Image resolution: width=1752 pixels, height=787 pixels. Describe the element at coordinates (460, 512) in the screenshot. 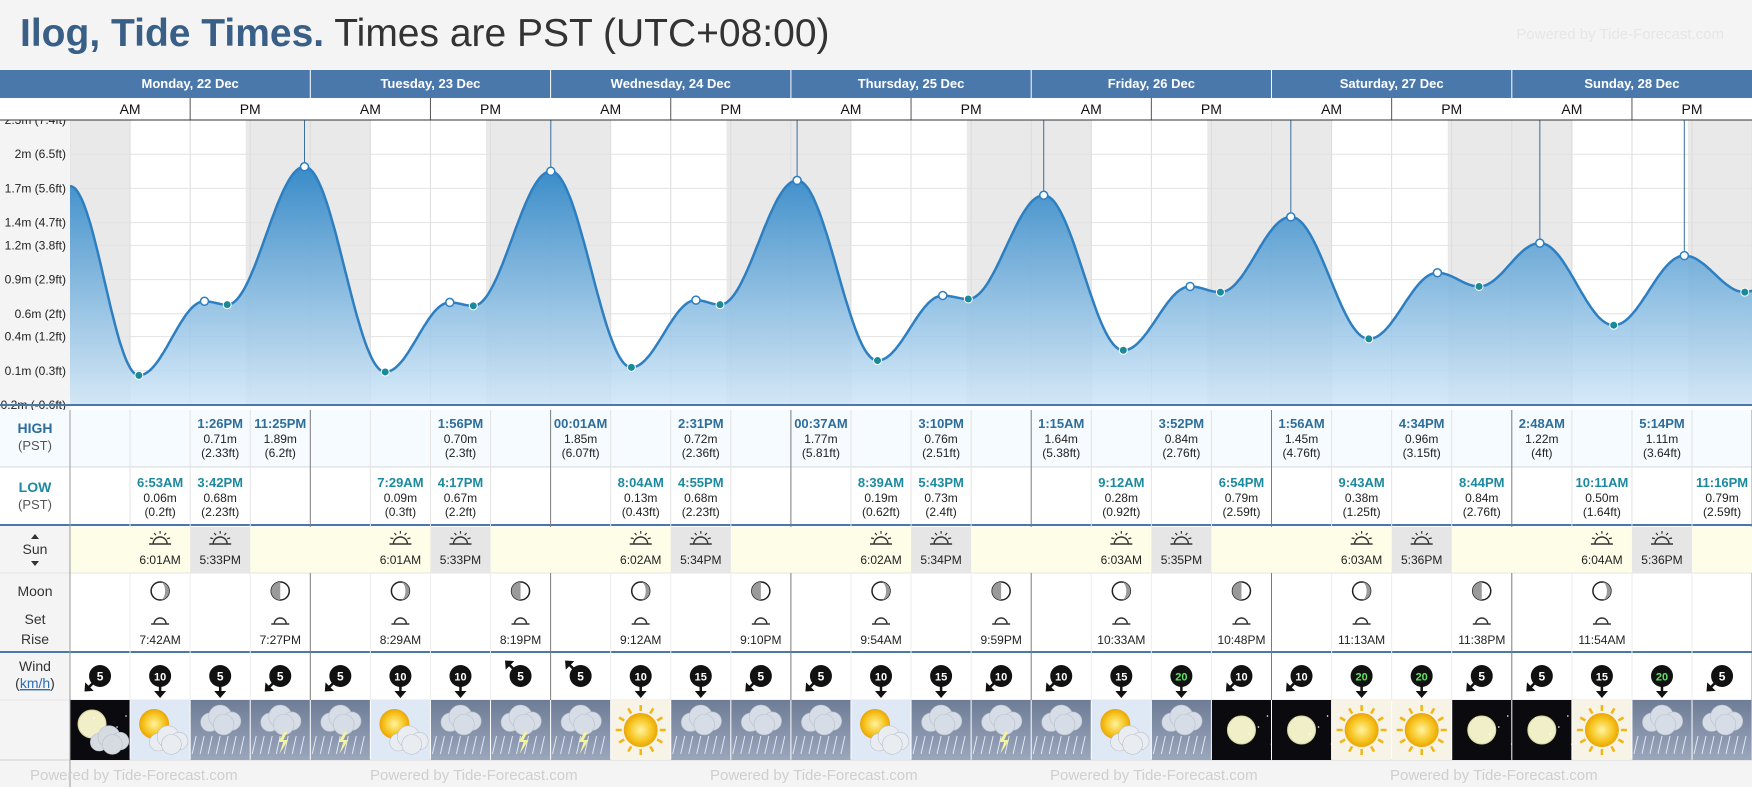

I see `low-tide-feet: (2.2ft)` at that location.